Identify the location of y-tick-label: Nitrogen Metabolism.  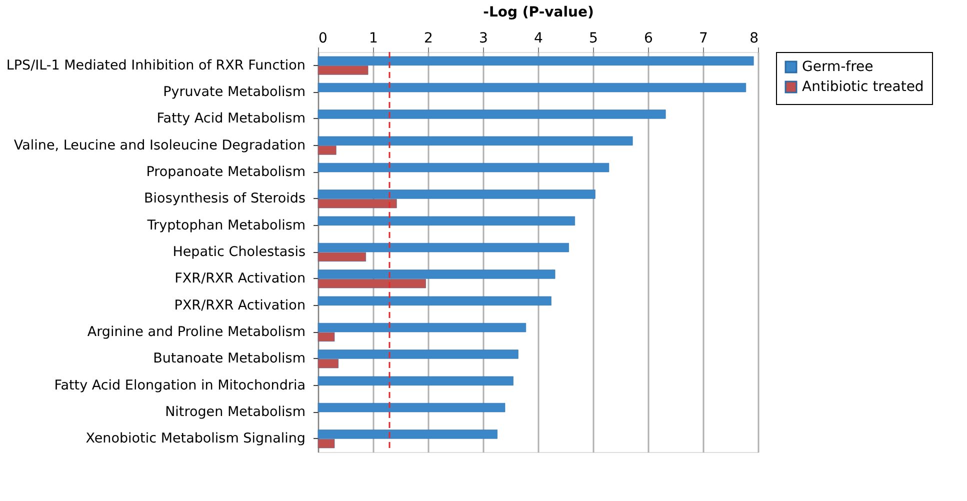
(235, 412).